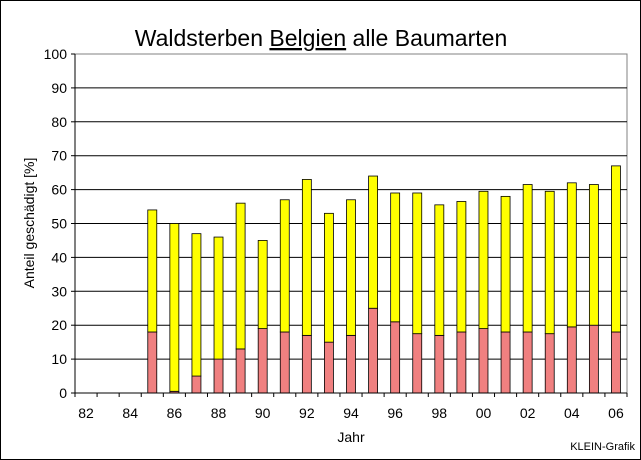 This screenshot has height=460, width=641. Describe the element at coordinates (59, 88) in the screenshot. I see `y-tick-label: 90` at that location.